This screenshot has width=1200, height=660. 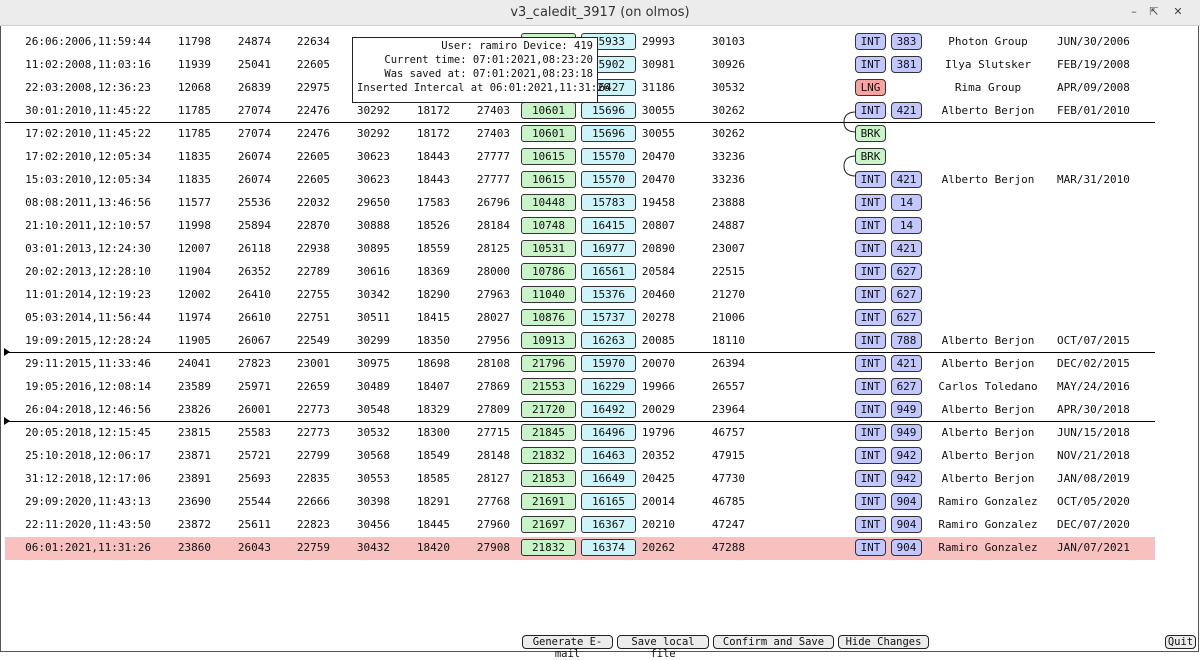 What do you see at coordinates (608, 271) in the screenshot?
I see `cyan-value-field: 16561` at bounding box center [608, 271].